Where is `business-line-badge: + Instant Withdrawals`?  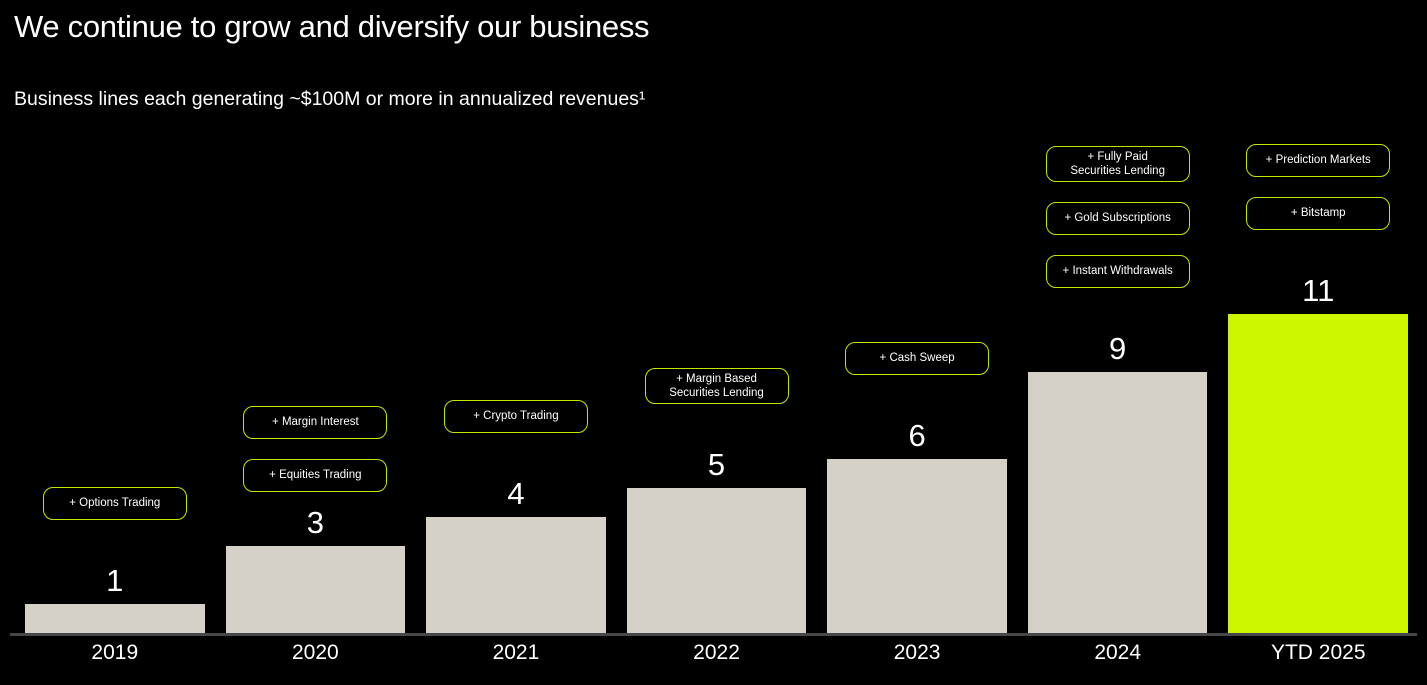
business-line-badge: + Instant Withdrawals is located at coordinates (1117, 271).